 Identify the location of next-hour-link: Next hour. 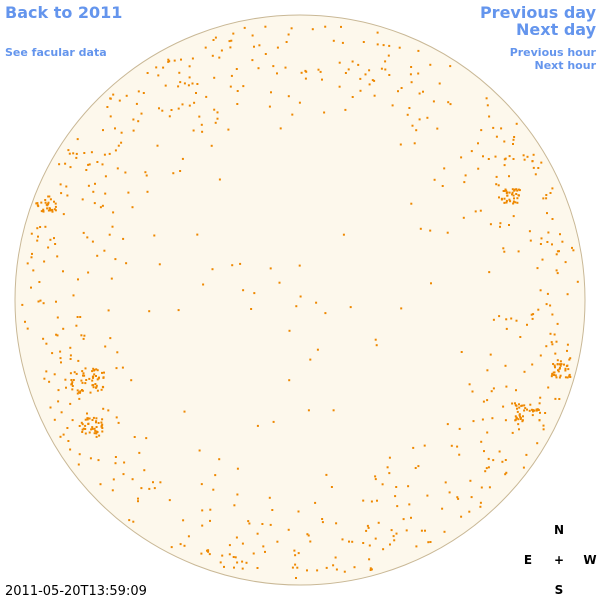
(566, 65).